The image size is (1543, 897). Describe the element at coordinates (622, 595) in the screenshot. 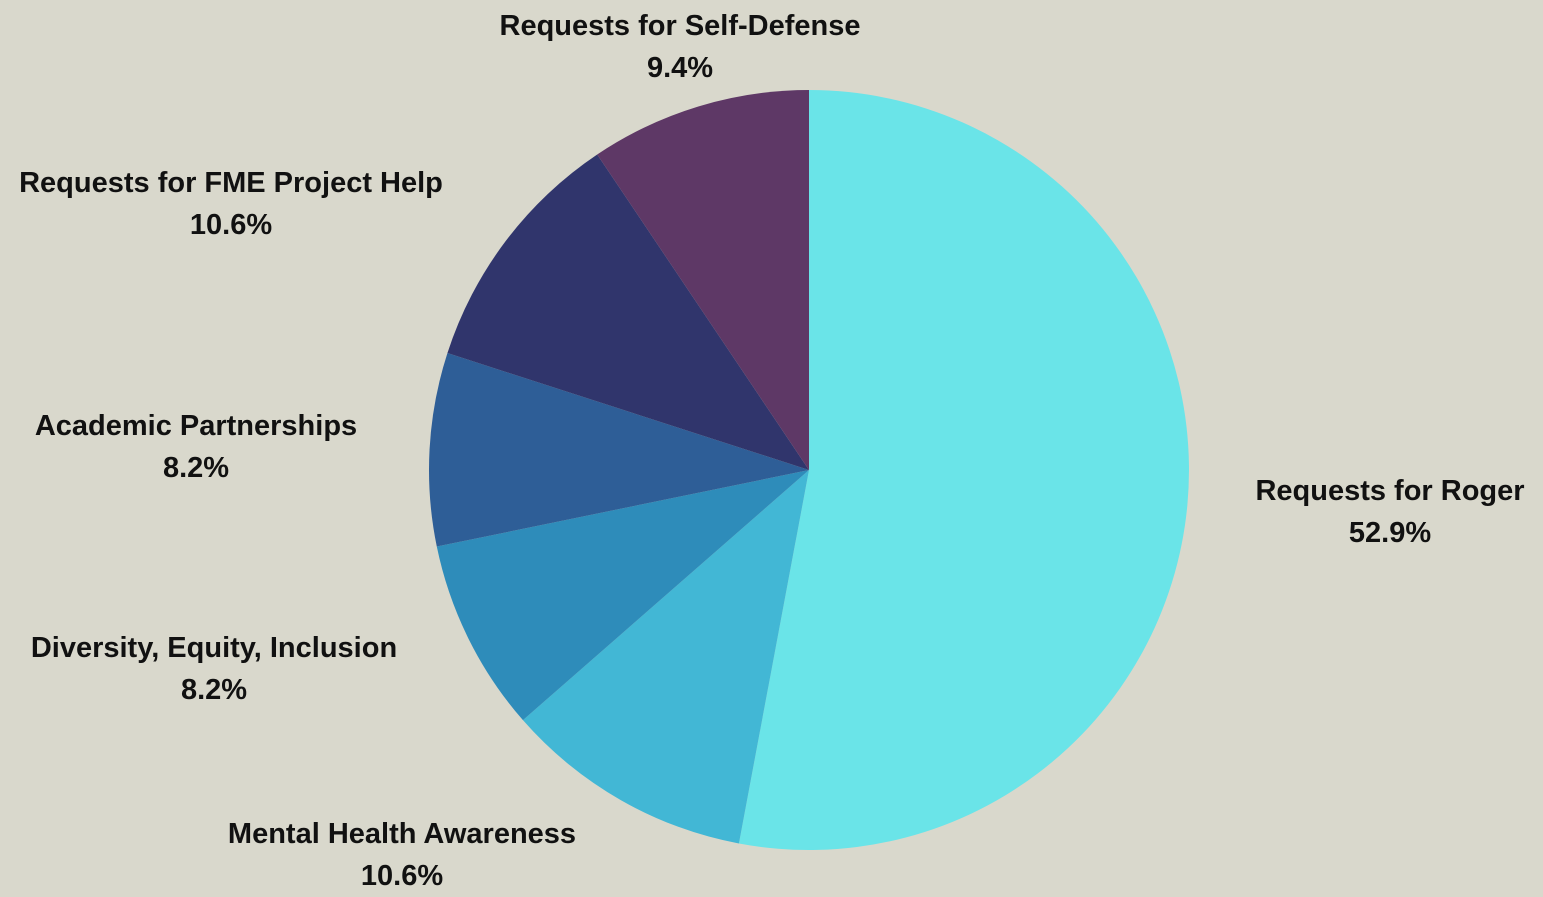

I see `pie-slice-diversity-equity-inclusion` at that location.